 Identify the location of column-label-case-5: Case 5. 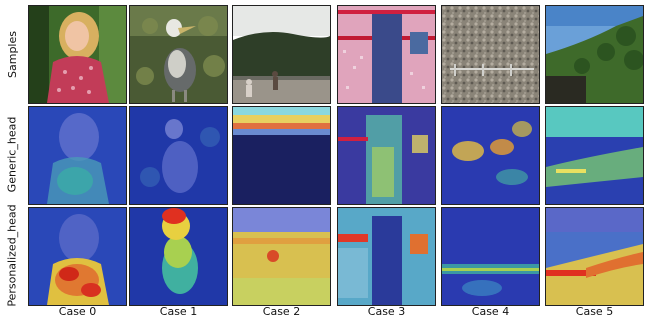
(594, 311).